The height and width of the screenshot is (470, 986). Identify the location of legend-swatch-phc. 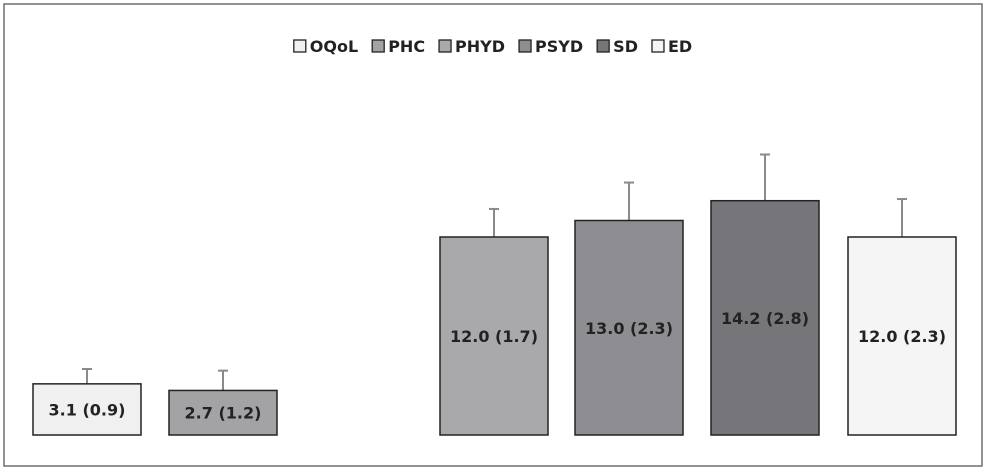
(378, 46).